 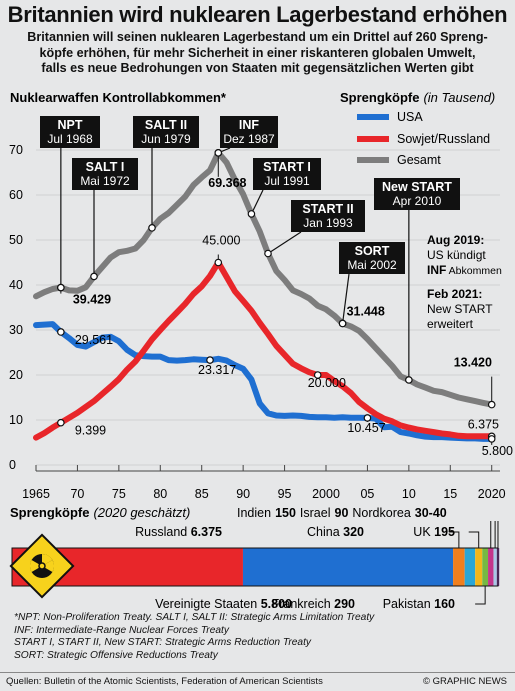 I want to click on x-tick-label-2015: 15, so click(x=450, y=494).